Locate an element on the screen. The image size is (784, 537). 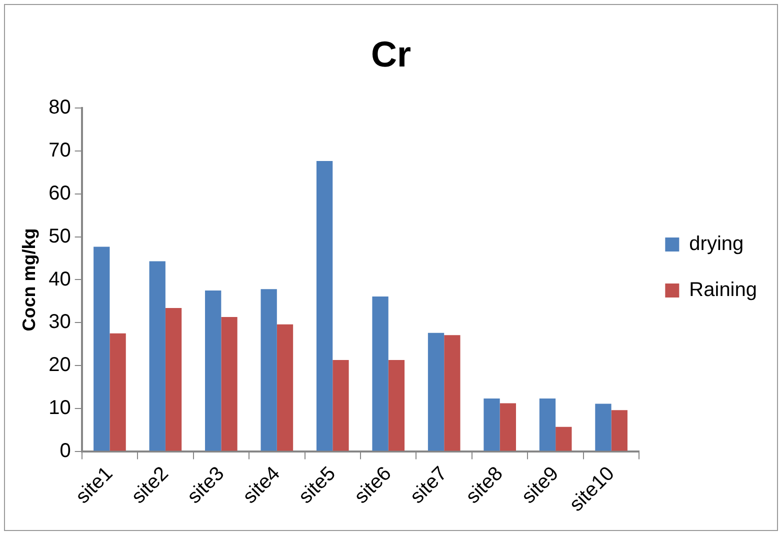
y-tick-label: 10 is located at coordinates (59, 407).